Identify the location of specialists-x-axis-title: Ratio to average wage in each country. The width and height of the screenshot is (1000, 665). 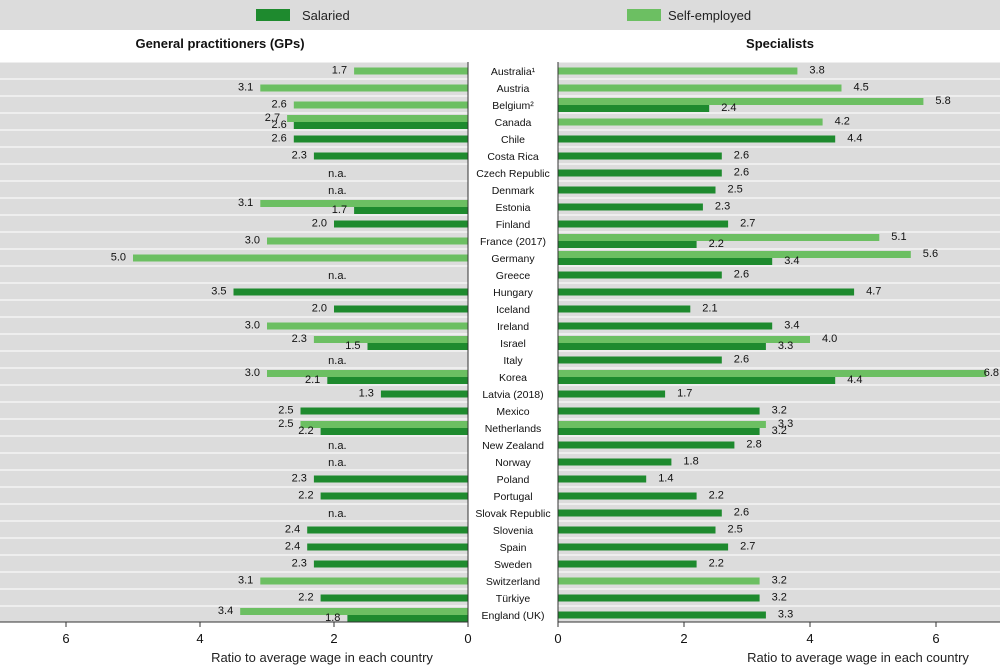
(858, 657).